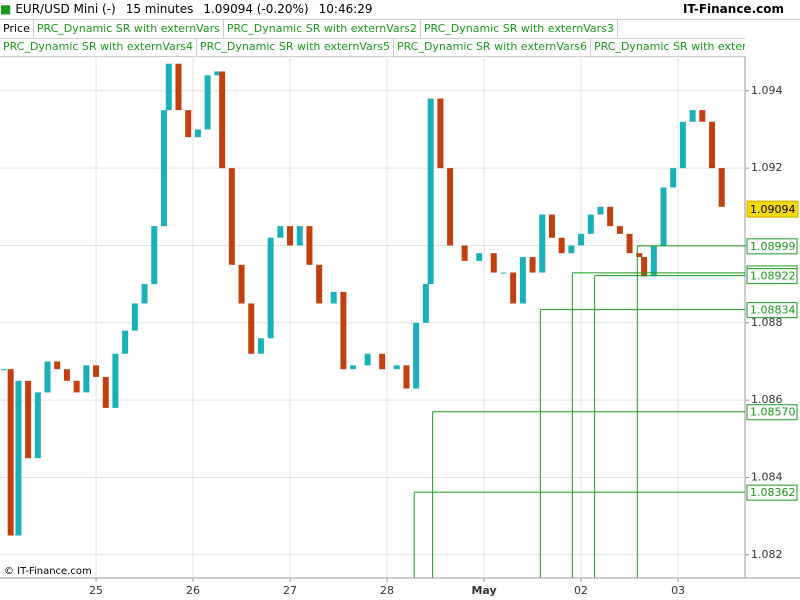  What do you see at coordinates (767, 167) in the screenshot?
I see `y-tick-label: 1.092` at bounding box center [767, 167].